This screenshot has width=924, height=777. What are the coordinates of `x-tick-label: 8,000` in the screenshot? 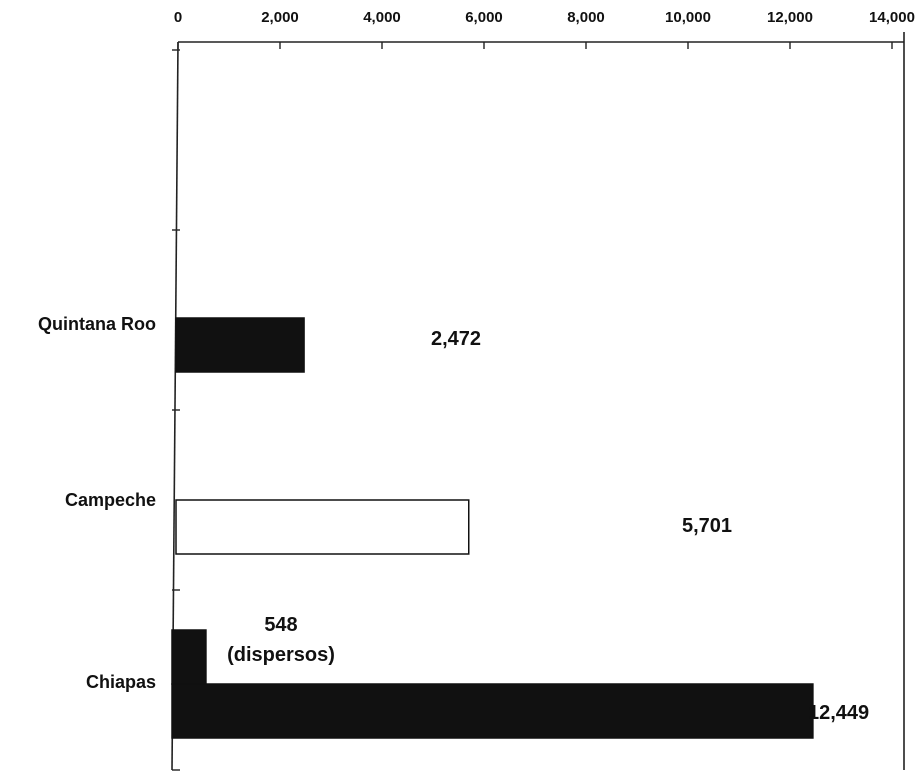 It's located at (586, 17).